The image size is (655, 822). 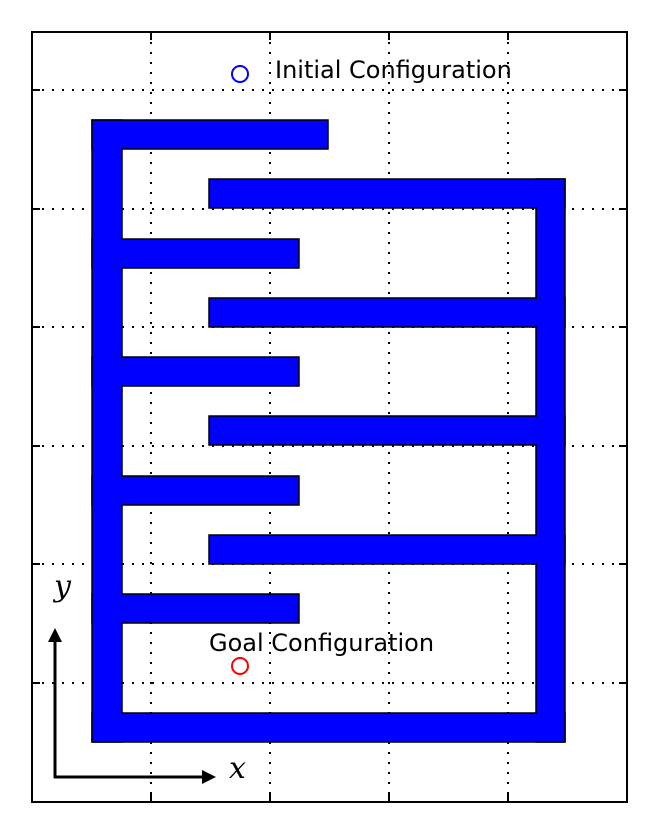 I want to click on initial-marker-icon, so click(x=240, y=74).